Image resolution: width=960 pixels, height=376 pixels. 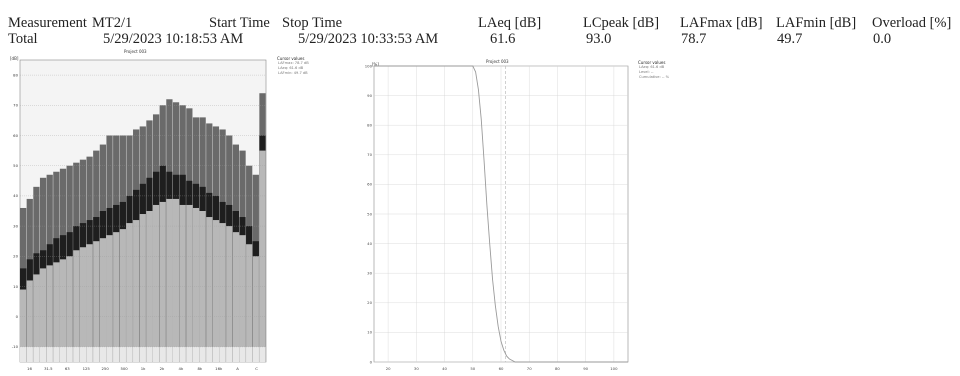 I want to click on spectrum-title: Project 003, so click(x=135, y=51).